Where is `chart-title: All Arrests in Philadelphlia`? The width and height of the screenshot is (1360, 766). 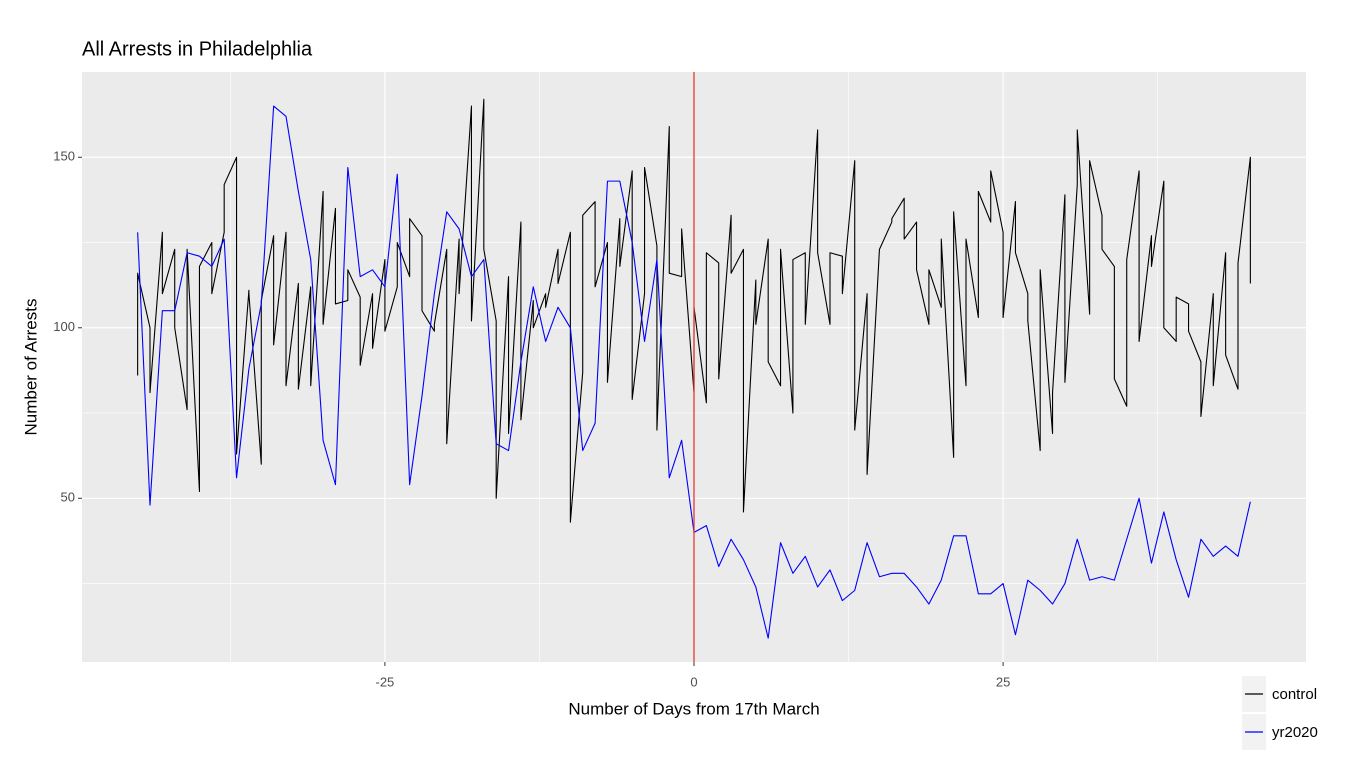
chart-title: All Arrests in Philadelphlia is located at coordinates (197, 49).